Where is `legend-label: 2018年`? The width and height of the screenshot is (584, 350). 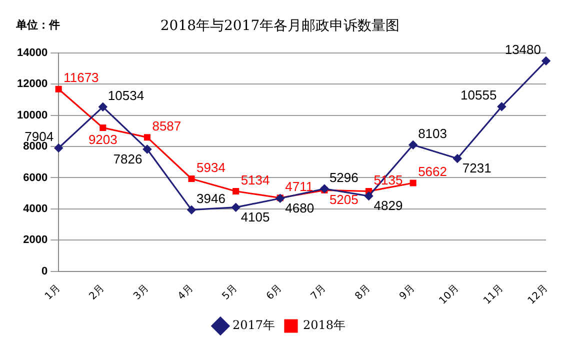 legend-label: 2018年 is located at coordinates (324, 325).